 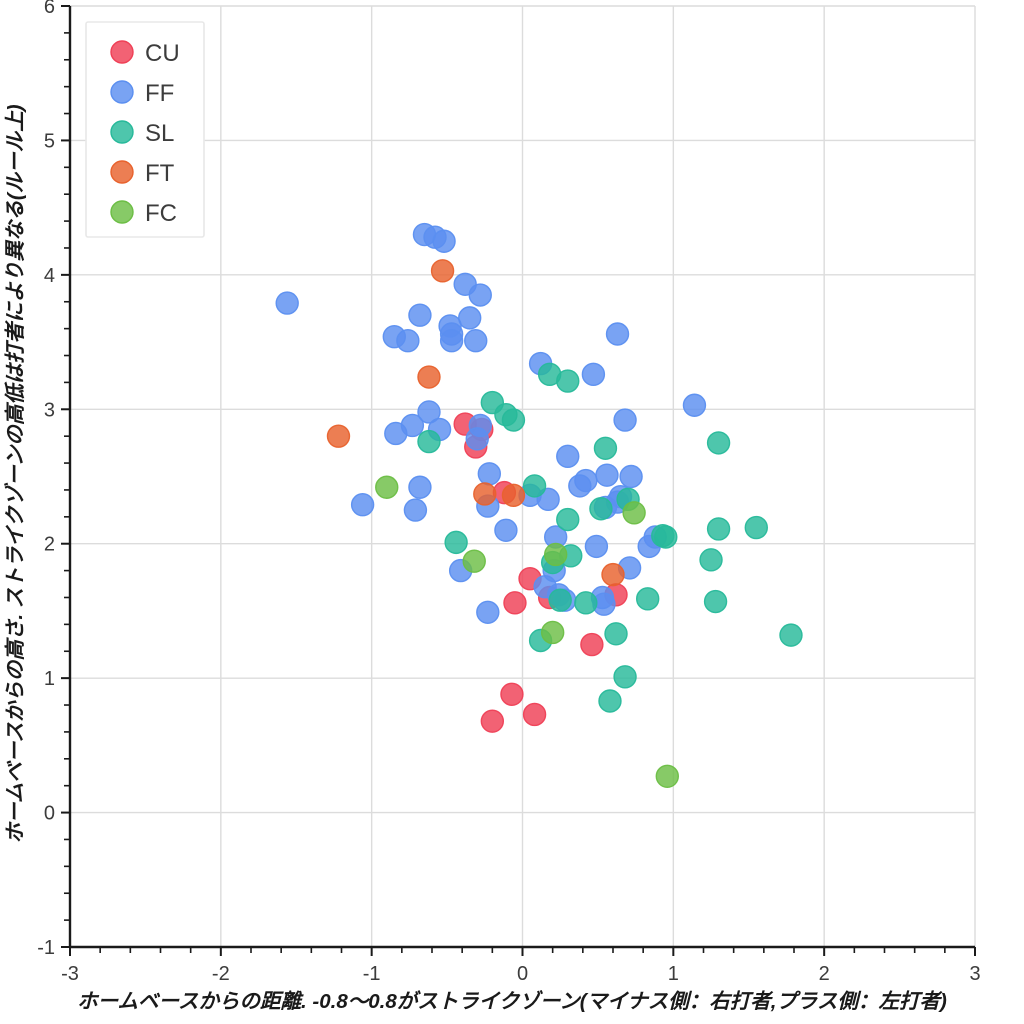 I want to click on series-cu, so click(x=540, y=572).